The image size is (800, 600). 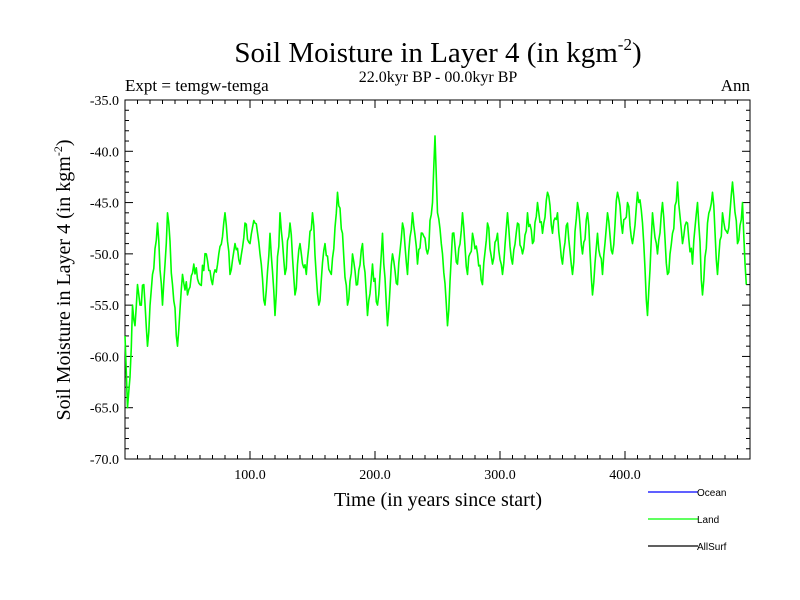 What do you see at coordinates (197, 85) in the screenshot?
I see `experiment-label: Expt = temgw-temga` at bounding box center [197, 85].